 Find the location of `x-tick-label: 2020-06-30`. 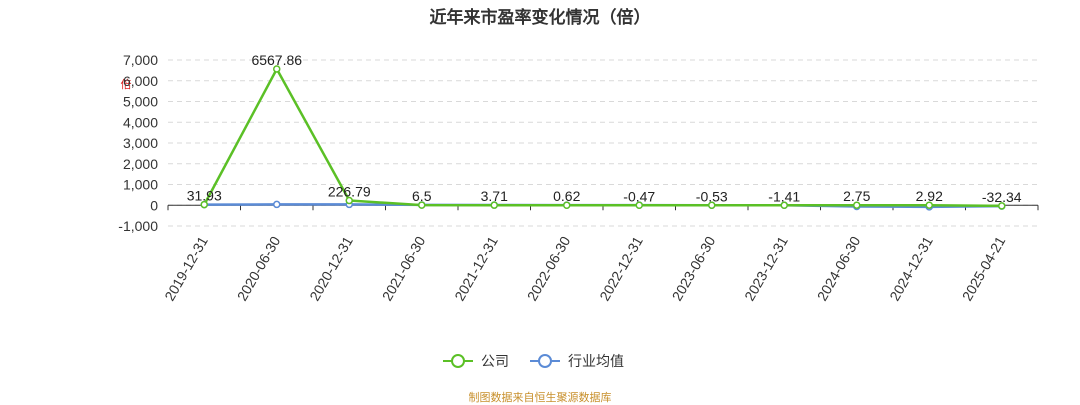

x-tick-label: 2020-06-30 is located at coordinates (259, 268).